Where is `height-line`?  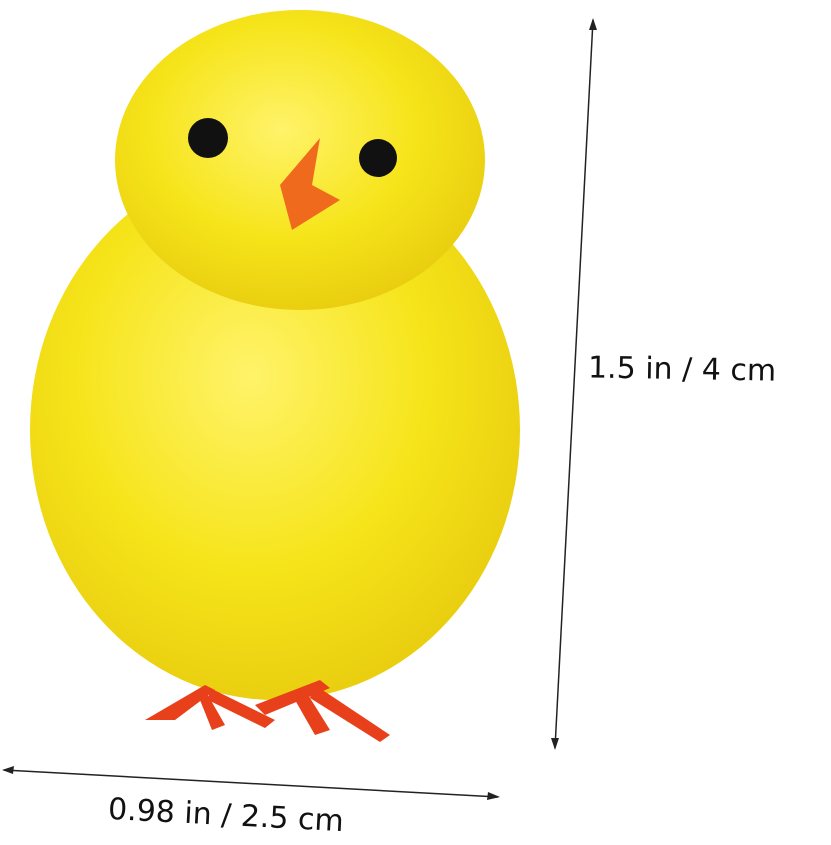 height-line is located at coordinates (574, 384).